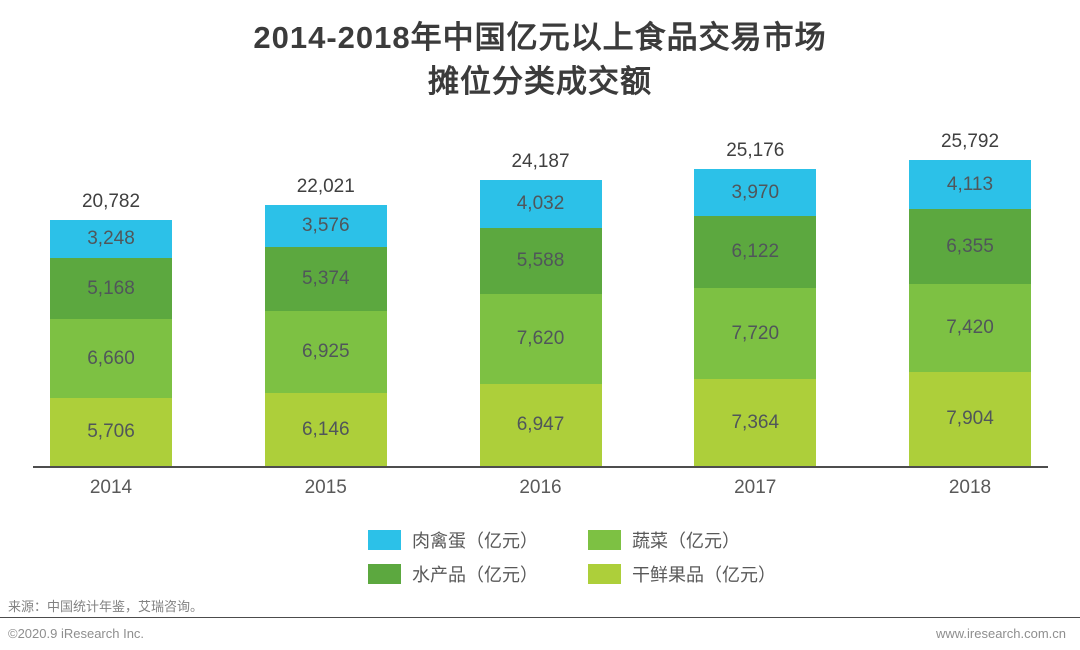 This screenshot has width=1080, height=650. What do you see at coordinates (540, 617) in the screenshot?
I see `footer-divider` at bounding box center [540, 617].